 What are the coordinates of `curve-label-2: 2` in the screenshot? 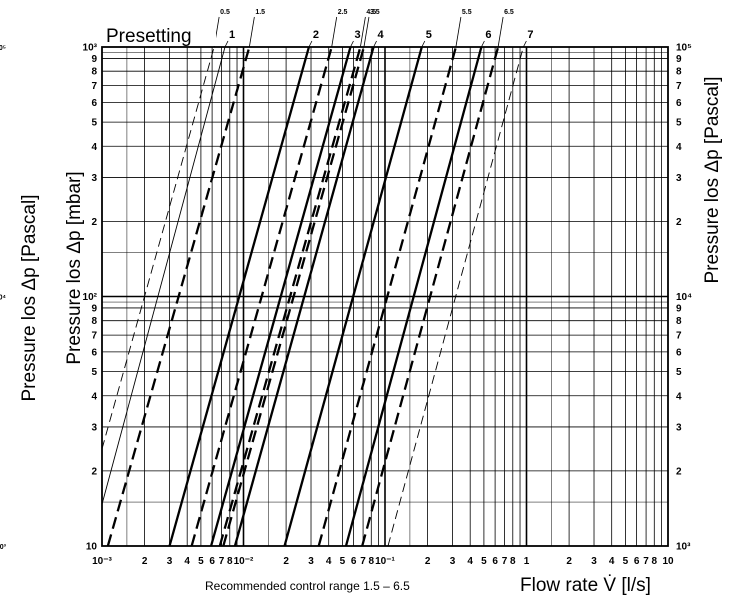 It's located at (316, 35).